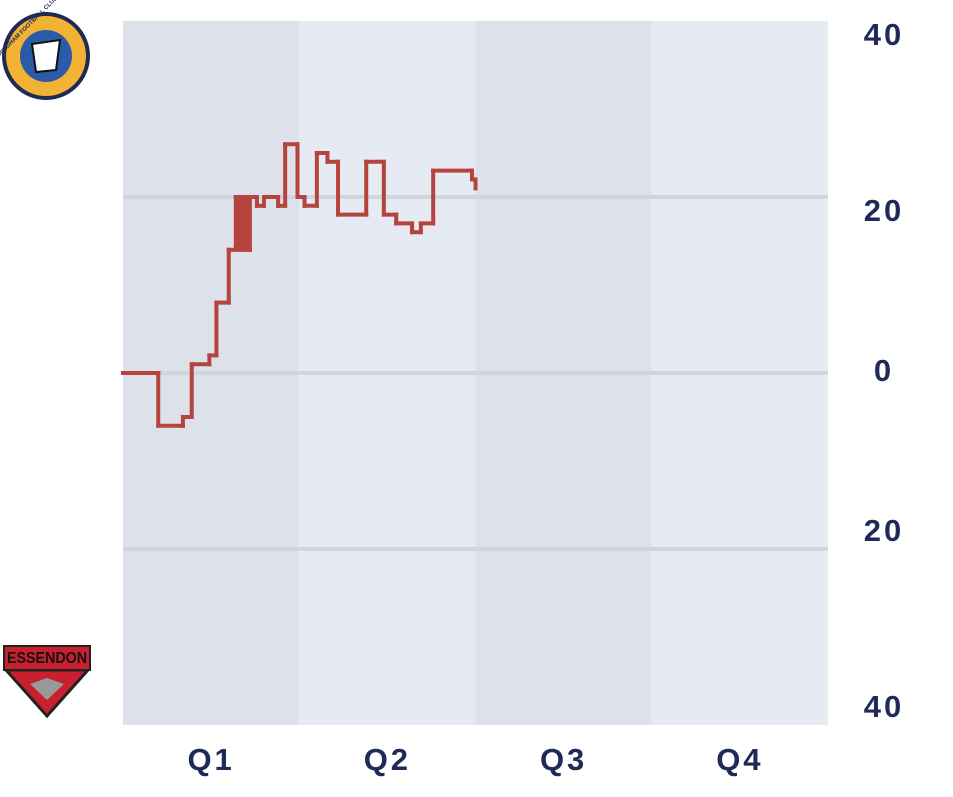 The height and width of the screenshot is (797, 953). Describe the element at coordinates (563, 759) in the screenshot. I see `x-tick-label: Q3` at that location.